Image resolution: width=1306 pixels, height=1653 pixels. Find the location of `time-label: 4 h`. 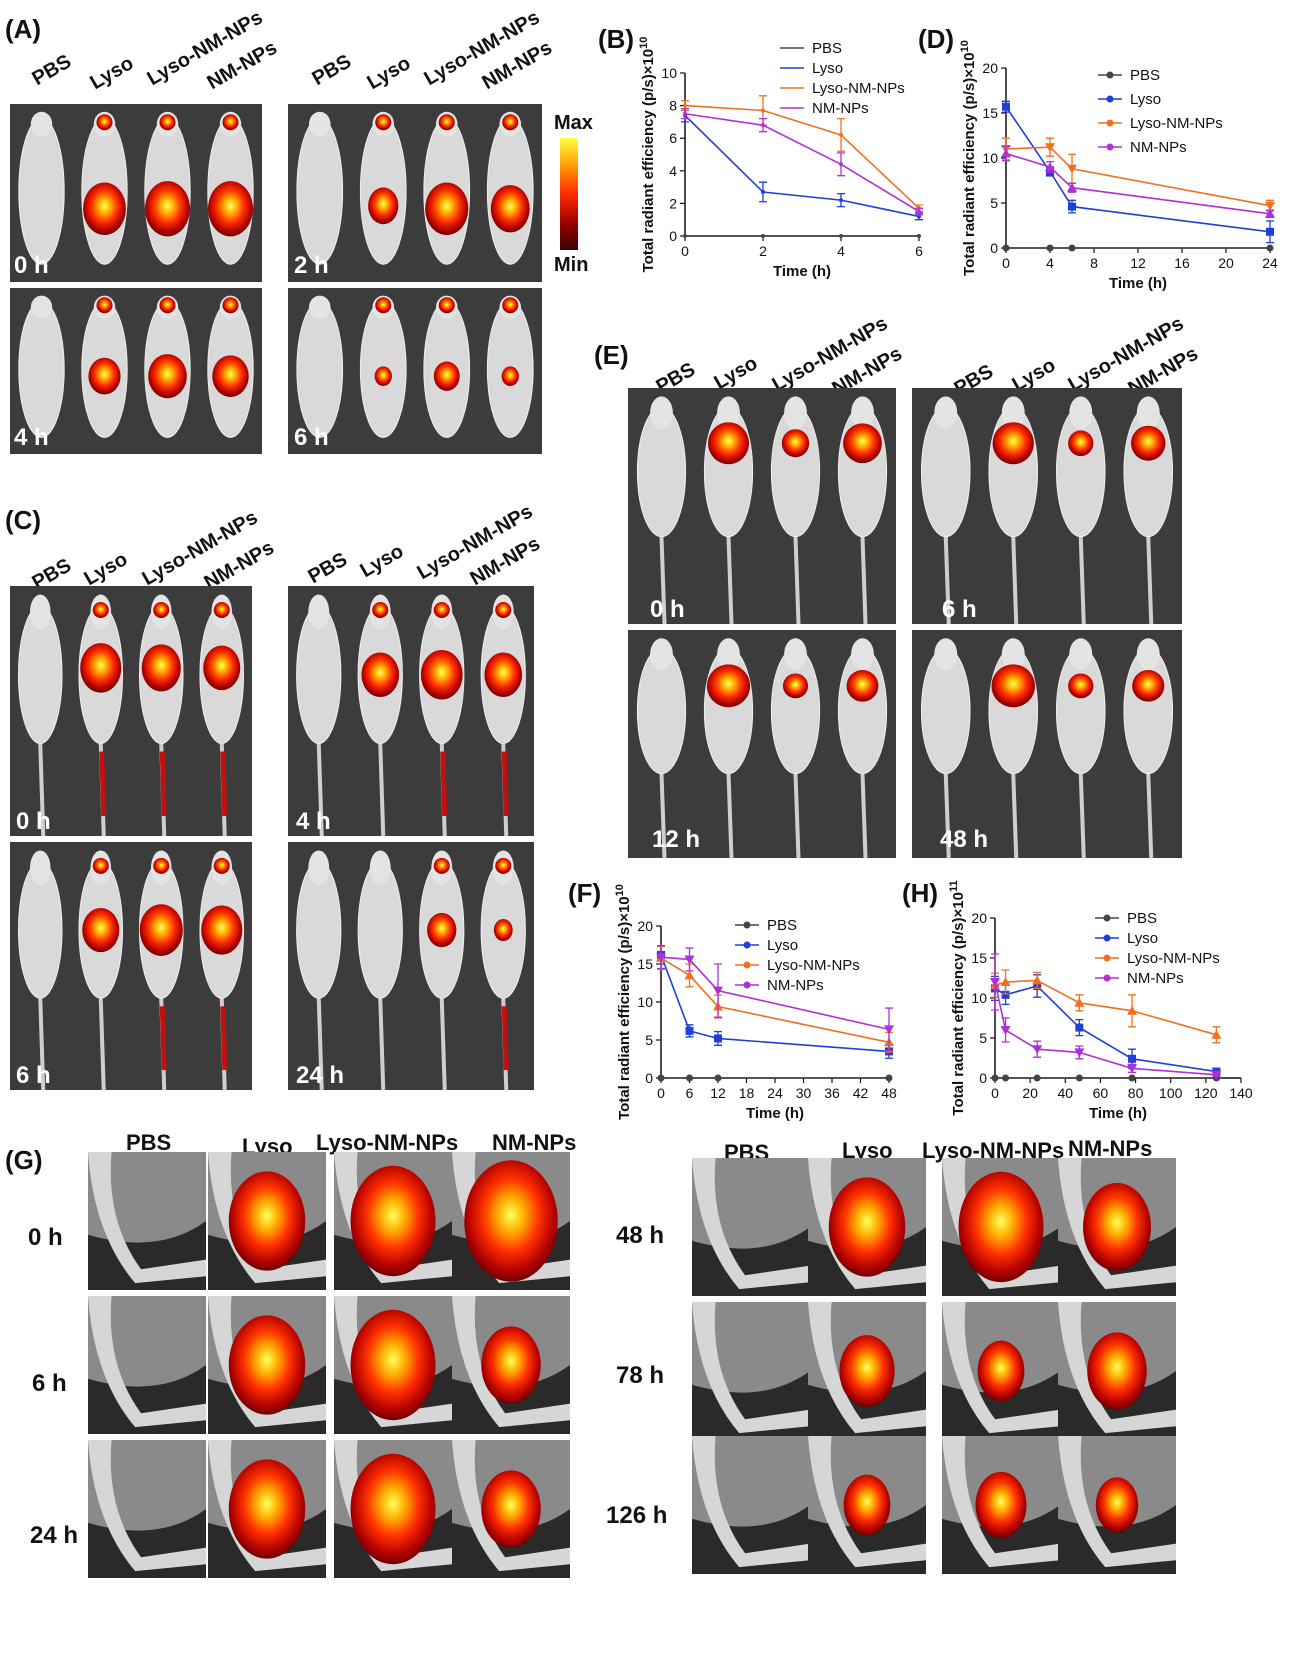

time-label: 4 h is located at coordinates (313, 821).